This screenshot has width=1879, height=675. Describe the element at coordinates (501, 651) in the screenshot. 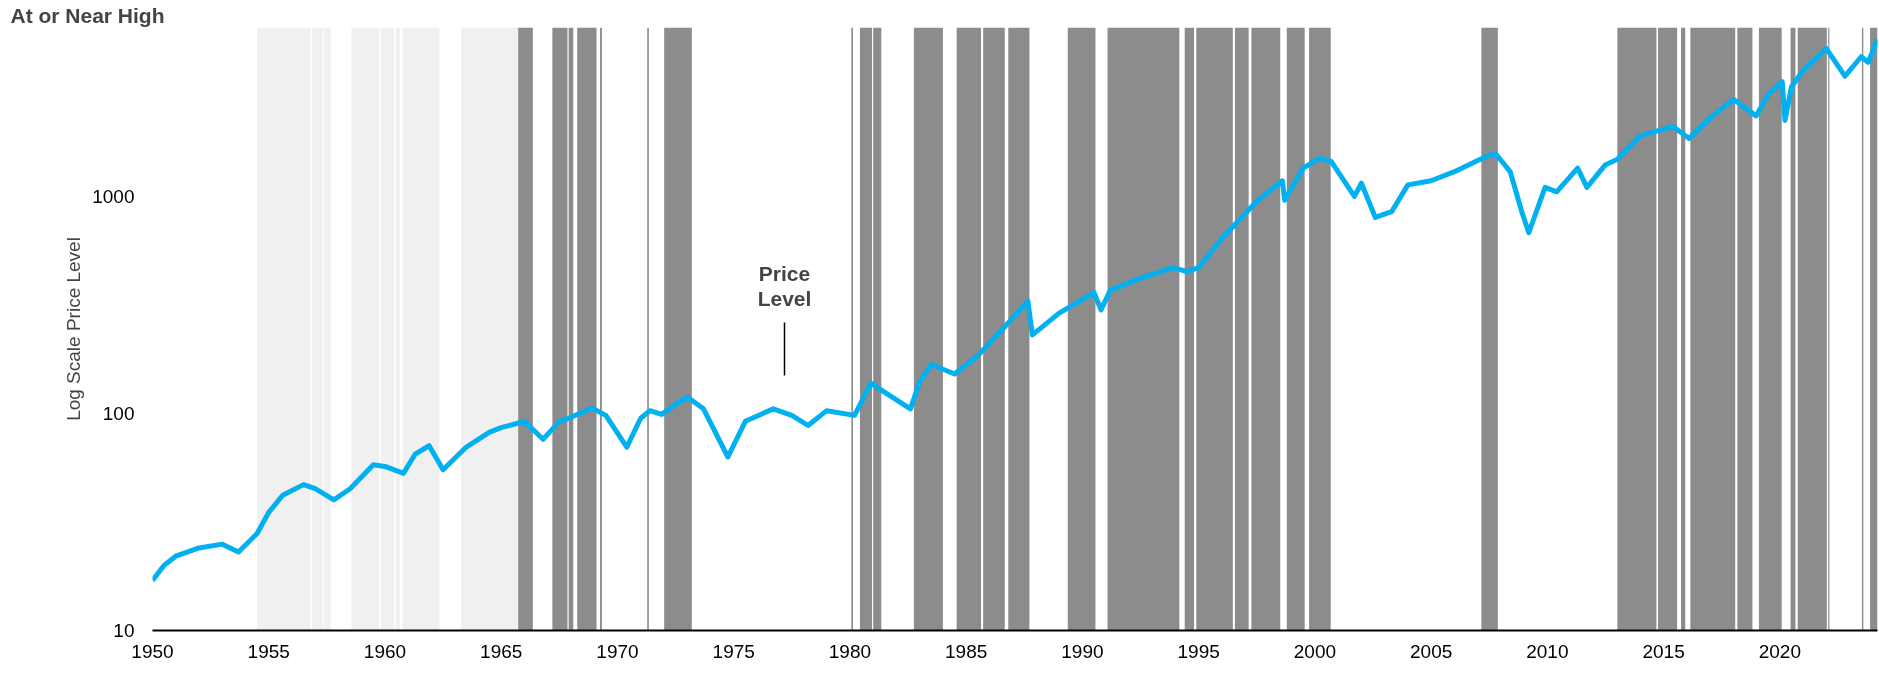

I see `x-tick-label: 1965` at that location.